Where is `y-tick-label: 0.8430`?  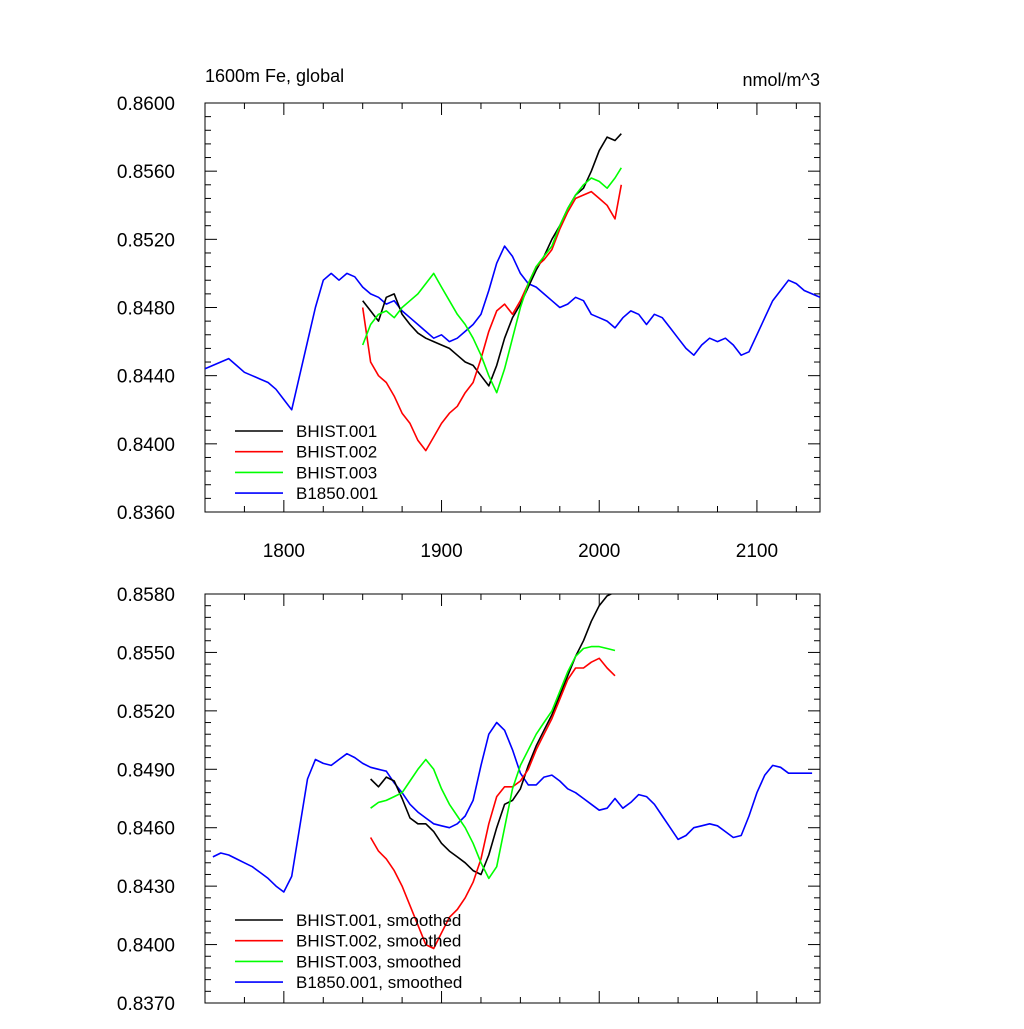 y-tick-label: 0.8430 is located at coordinates (146, 887).